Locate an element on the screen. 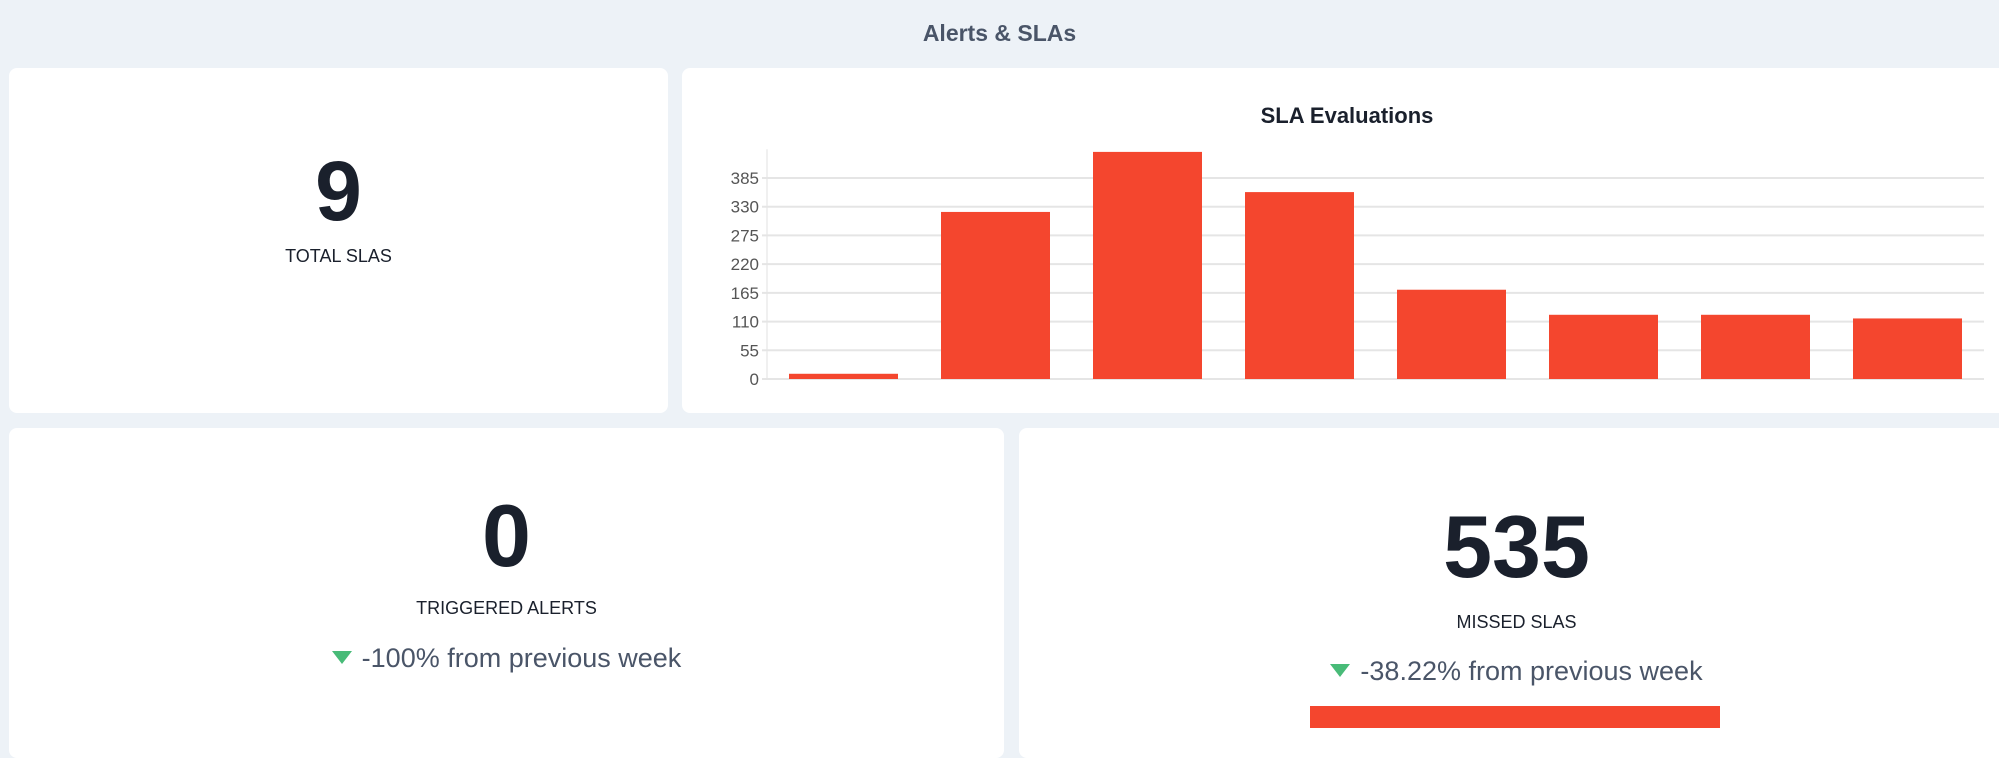 The width and height of the screenshot is (1999, 758). section-title: Alerts & SLAs is located at coordinates (999, 32).